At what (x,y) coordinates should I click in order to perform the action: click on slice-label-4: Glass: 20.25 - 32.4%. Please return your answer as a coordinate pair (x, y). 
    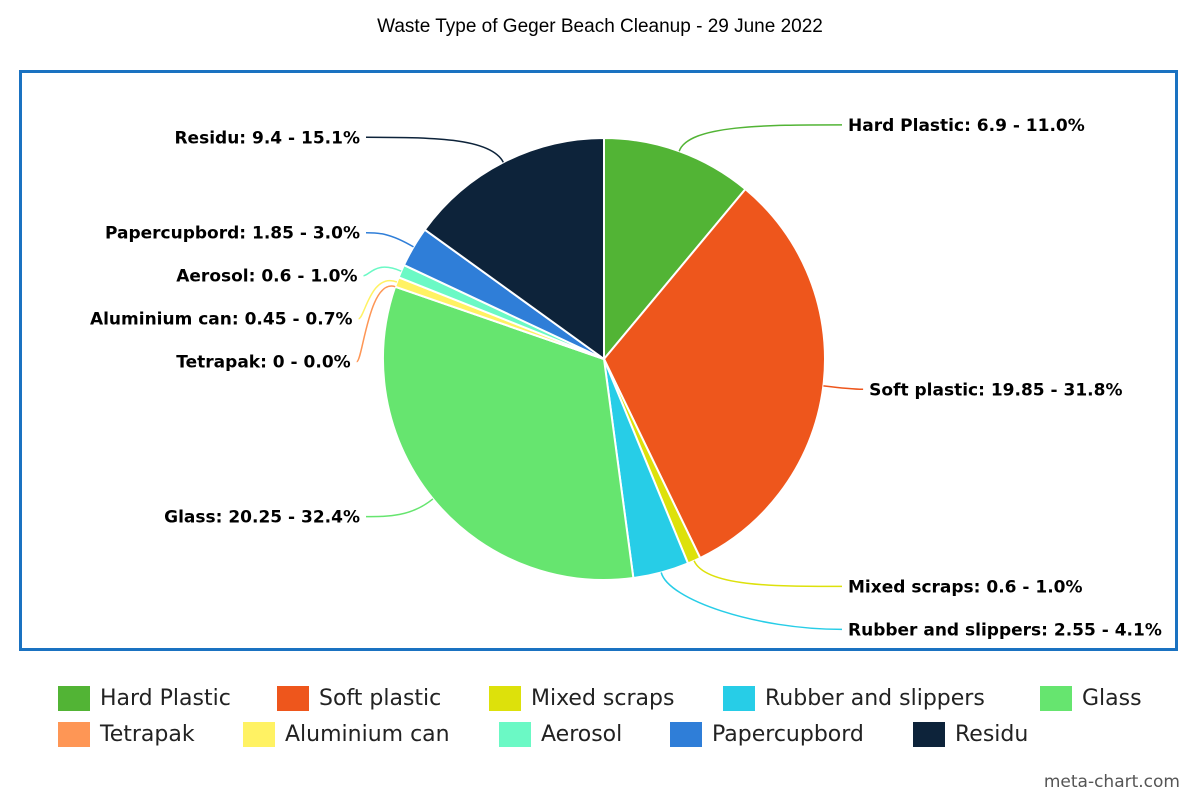
    Looking at the image, I should click on (262, 518).